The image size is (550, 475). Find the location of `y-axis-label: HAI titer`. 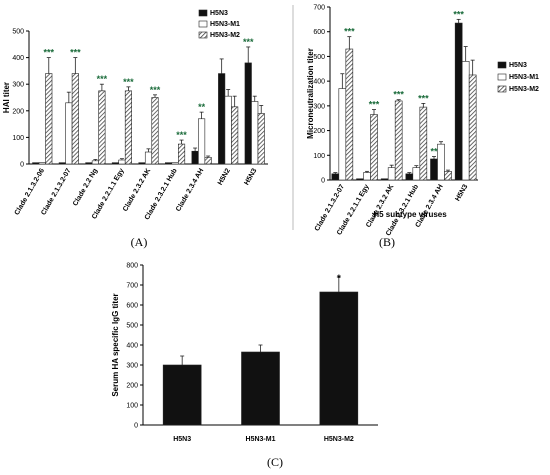

y-axis-label: HAI titer is located at coordinates (6, 97).